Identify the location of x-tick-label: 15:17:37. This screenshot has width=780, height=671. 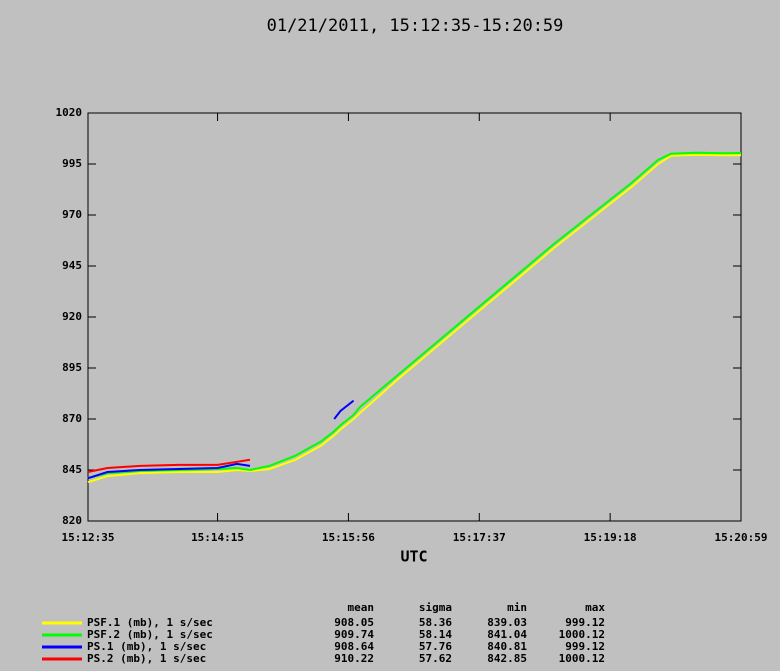
(479, 537).